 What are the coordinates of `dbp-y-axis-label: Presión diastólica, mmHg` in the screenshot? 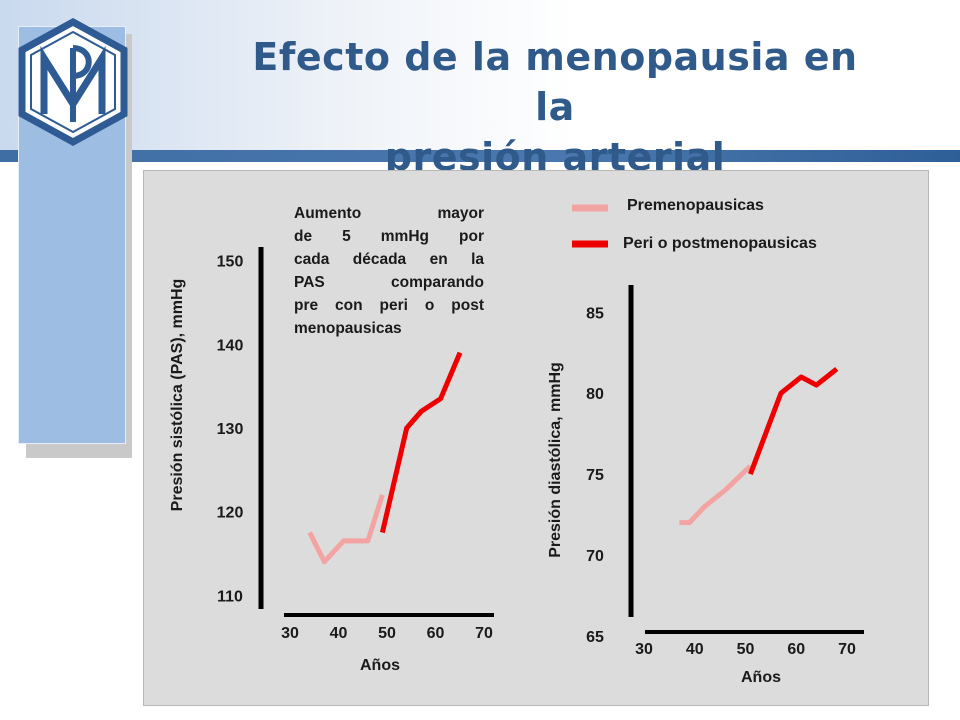 It's located at (555, 460).